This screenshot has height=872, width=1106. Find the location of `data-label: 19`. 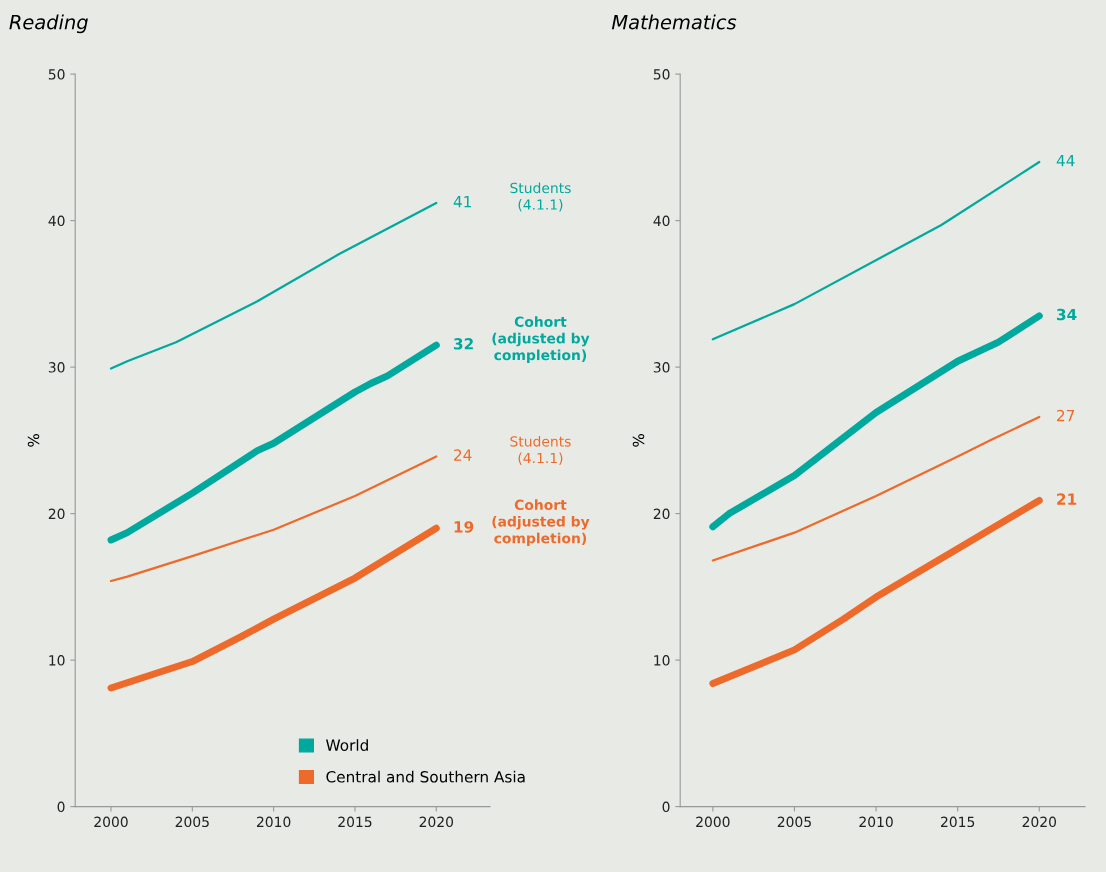

data-label: 19 is located at coordinates (464, 527).